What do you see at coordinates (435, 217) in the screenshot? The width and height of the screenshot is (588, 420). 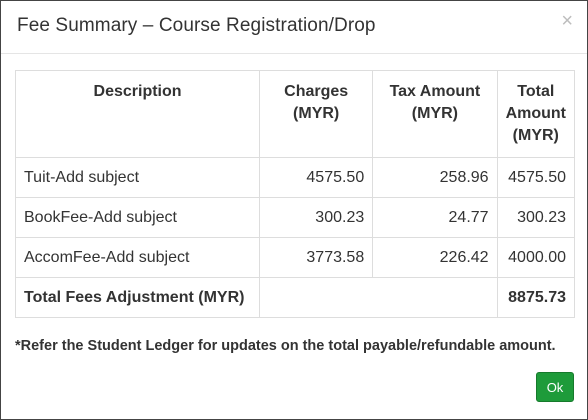 I see `row-tax-amount: 24.77` at bounding box center [435, 217].